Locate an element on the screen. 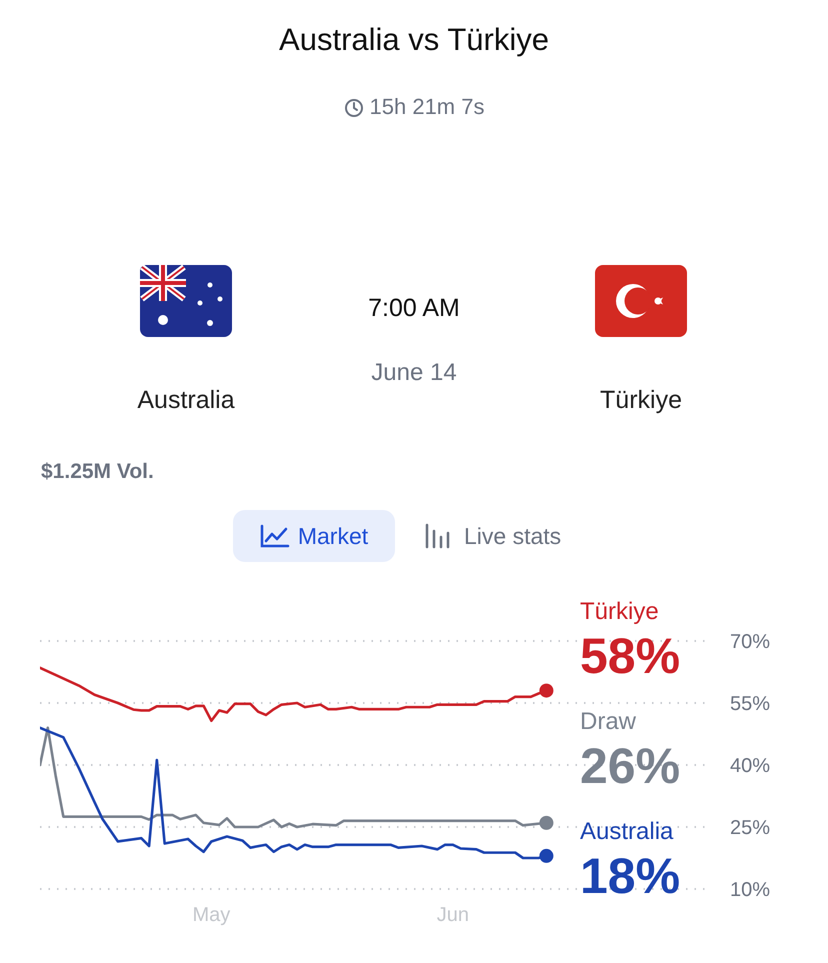 Image resolution: width=828 pixels, height=963 pixels. y-tick-label: 10% is located at coordinates (750, 890).